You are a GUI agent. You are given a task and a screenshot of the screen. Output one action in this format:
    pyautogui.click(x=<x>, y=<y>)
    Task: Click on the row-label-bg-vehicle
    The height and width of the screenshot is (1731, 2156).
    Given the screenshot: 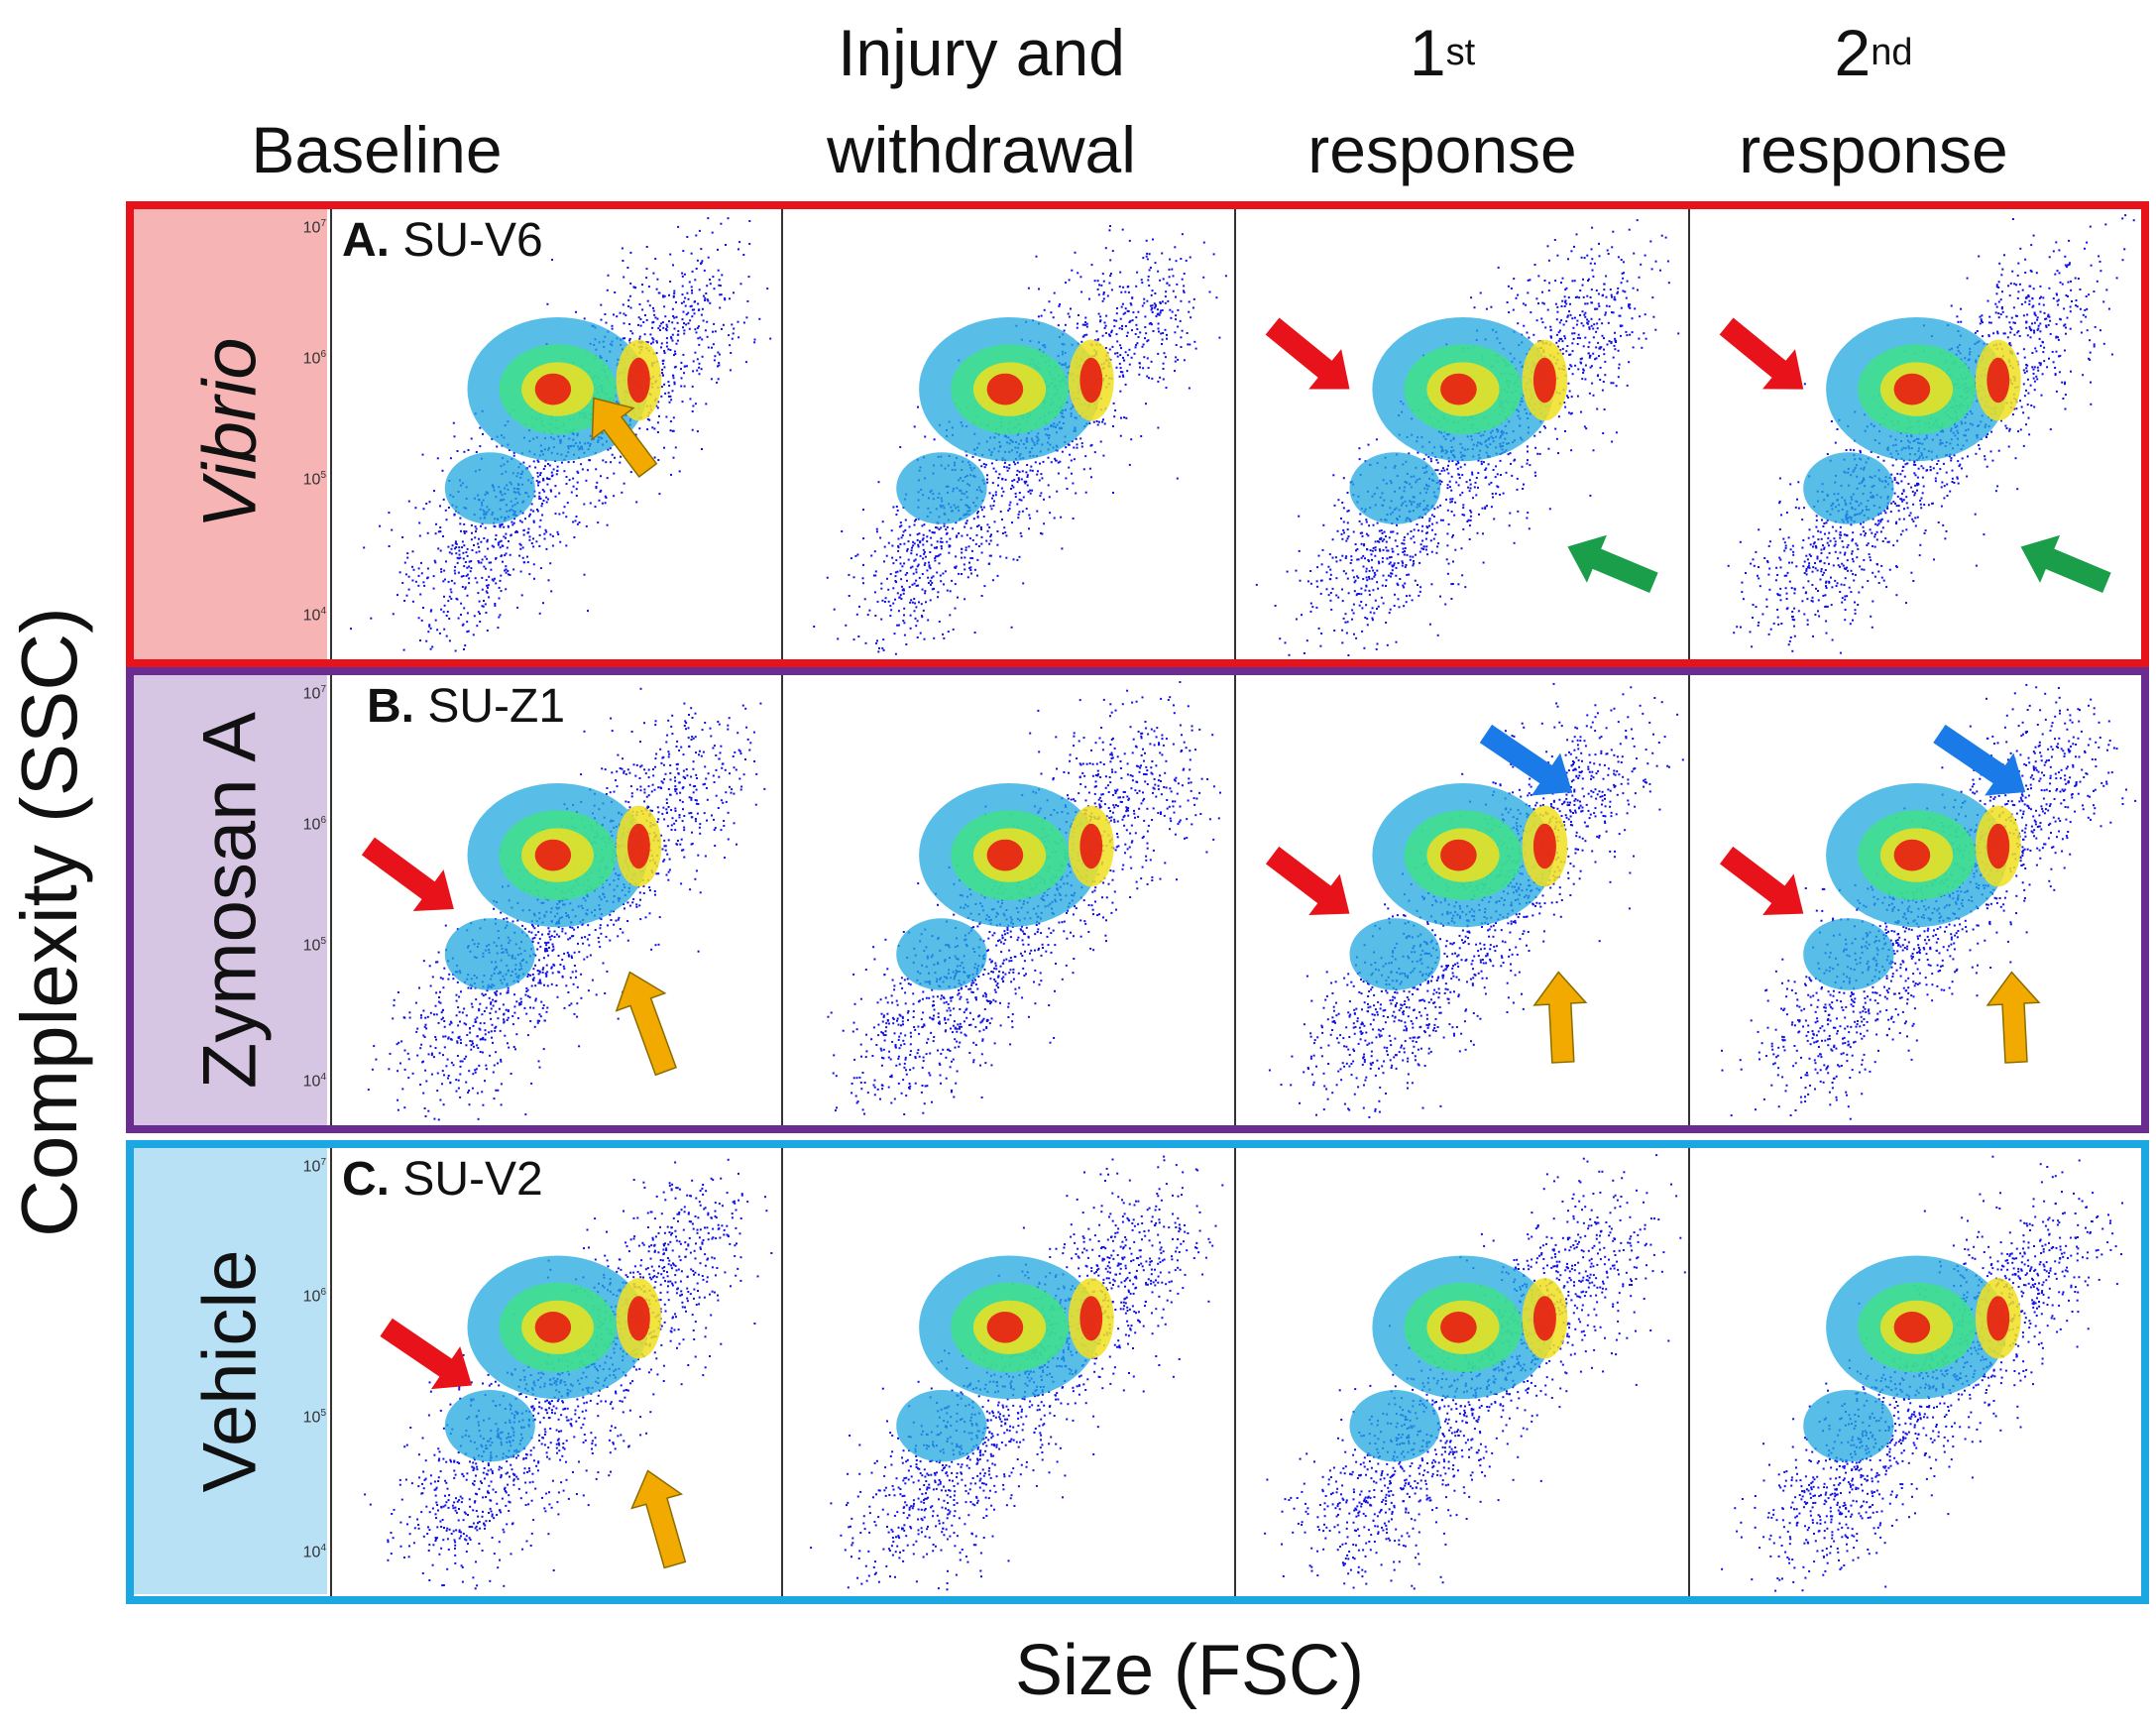 What is the action you would take?
    pyautogui.click(x=230, y=1371)
    